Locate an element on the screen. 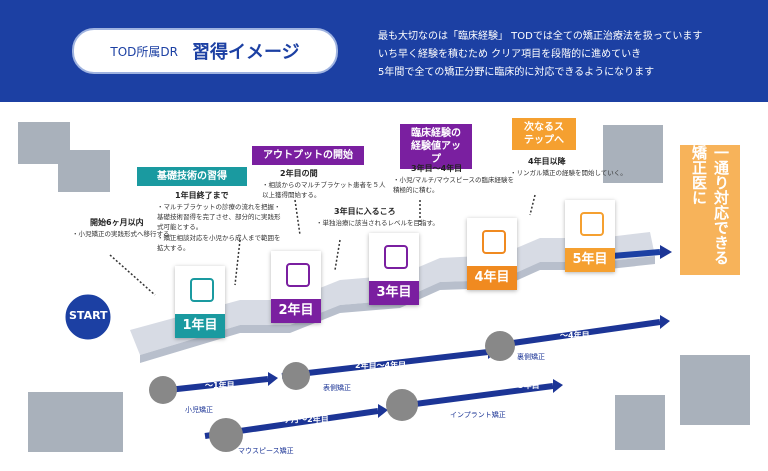  milestone-tag: アウトプットの開始 is located at coordinates (308, 155).